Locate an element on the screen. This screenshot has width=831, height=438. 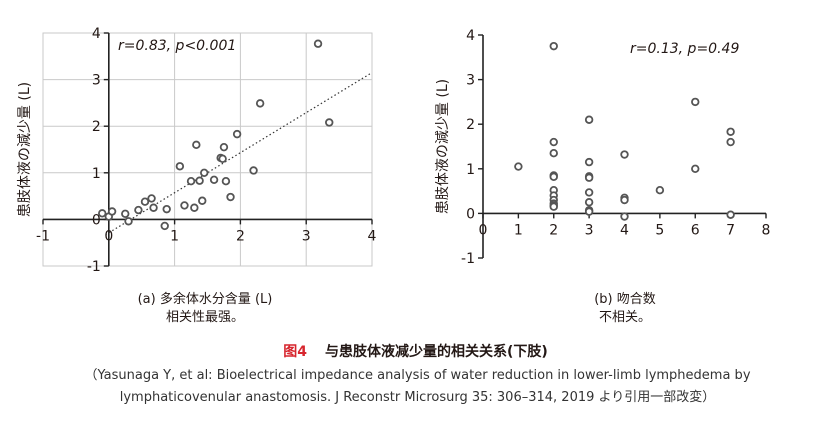
panel-b-y-tick-label: 3 is located at coordinates (470, 81).